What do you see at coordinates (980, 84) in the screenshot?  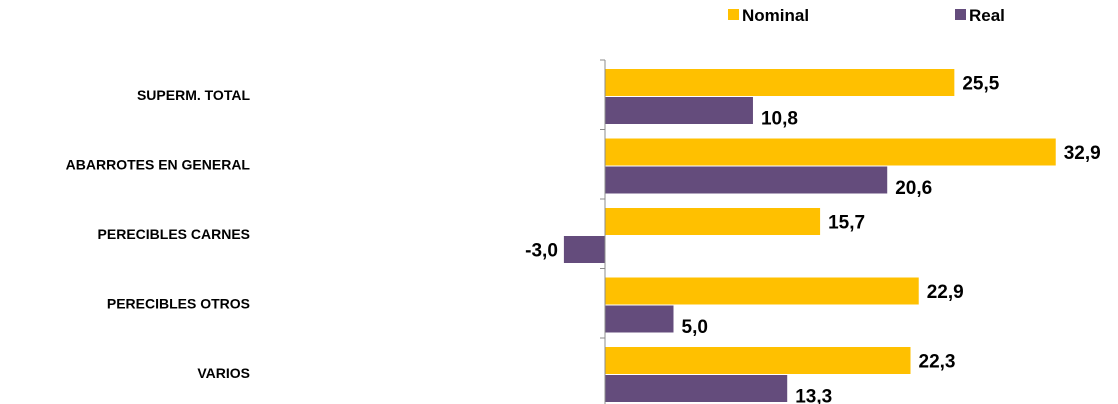 I see `value-label-nominal-superm-total: 25,5` at bounding box center [980, 84].